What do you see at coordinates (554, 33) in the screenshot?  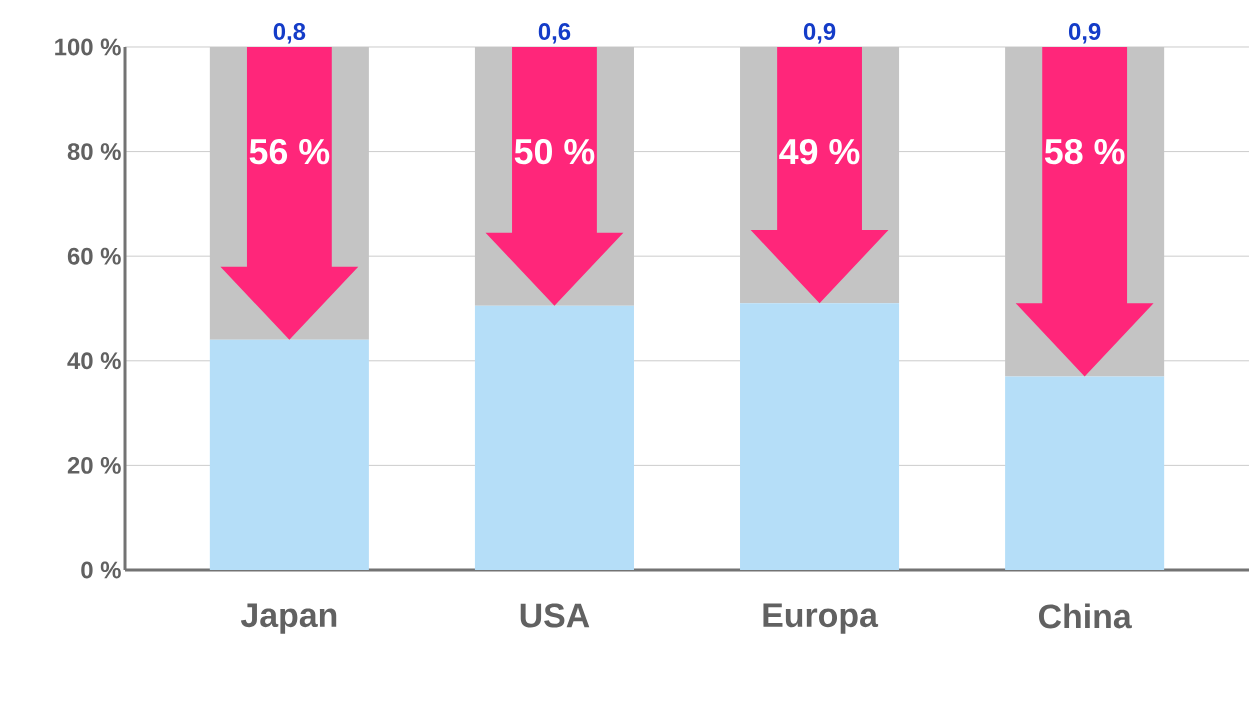 I see `annotation: 0,6` at bounding box center [554, 33].